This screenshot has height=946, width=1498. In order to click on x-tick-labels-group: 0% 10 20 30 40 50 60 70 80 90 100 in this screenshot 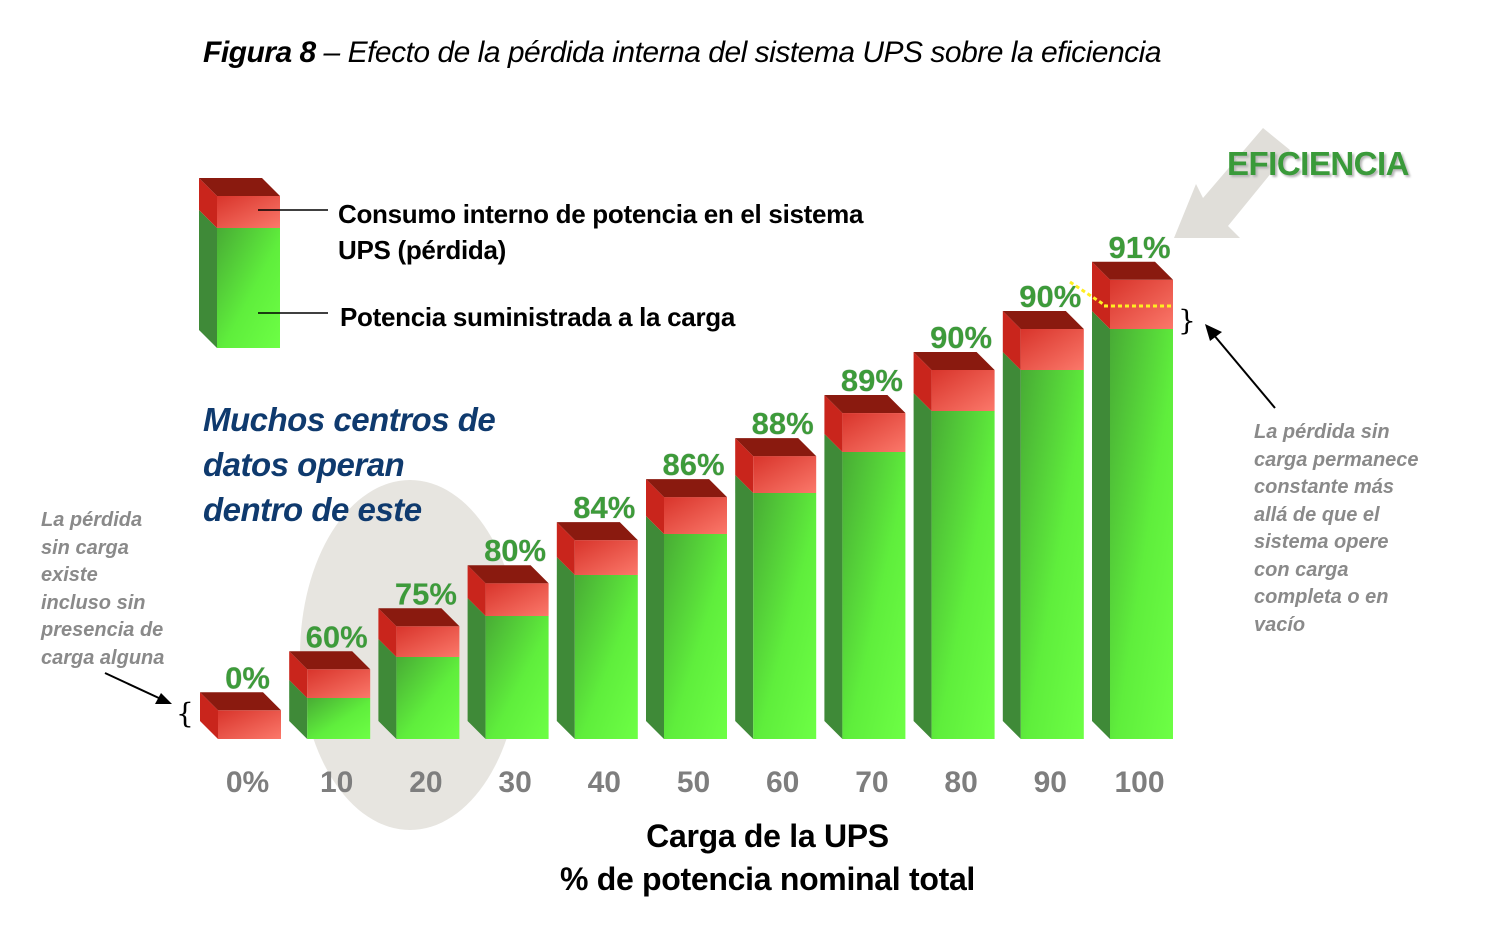, I will do `click(695, 782)`.